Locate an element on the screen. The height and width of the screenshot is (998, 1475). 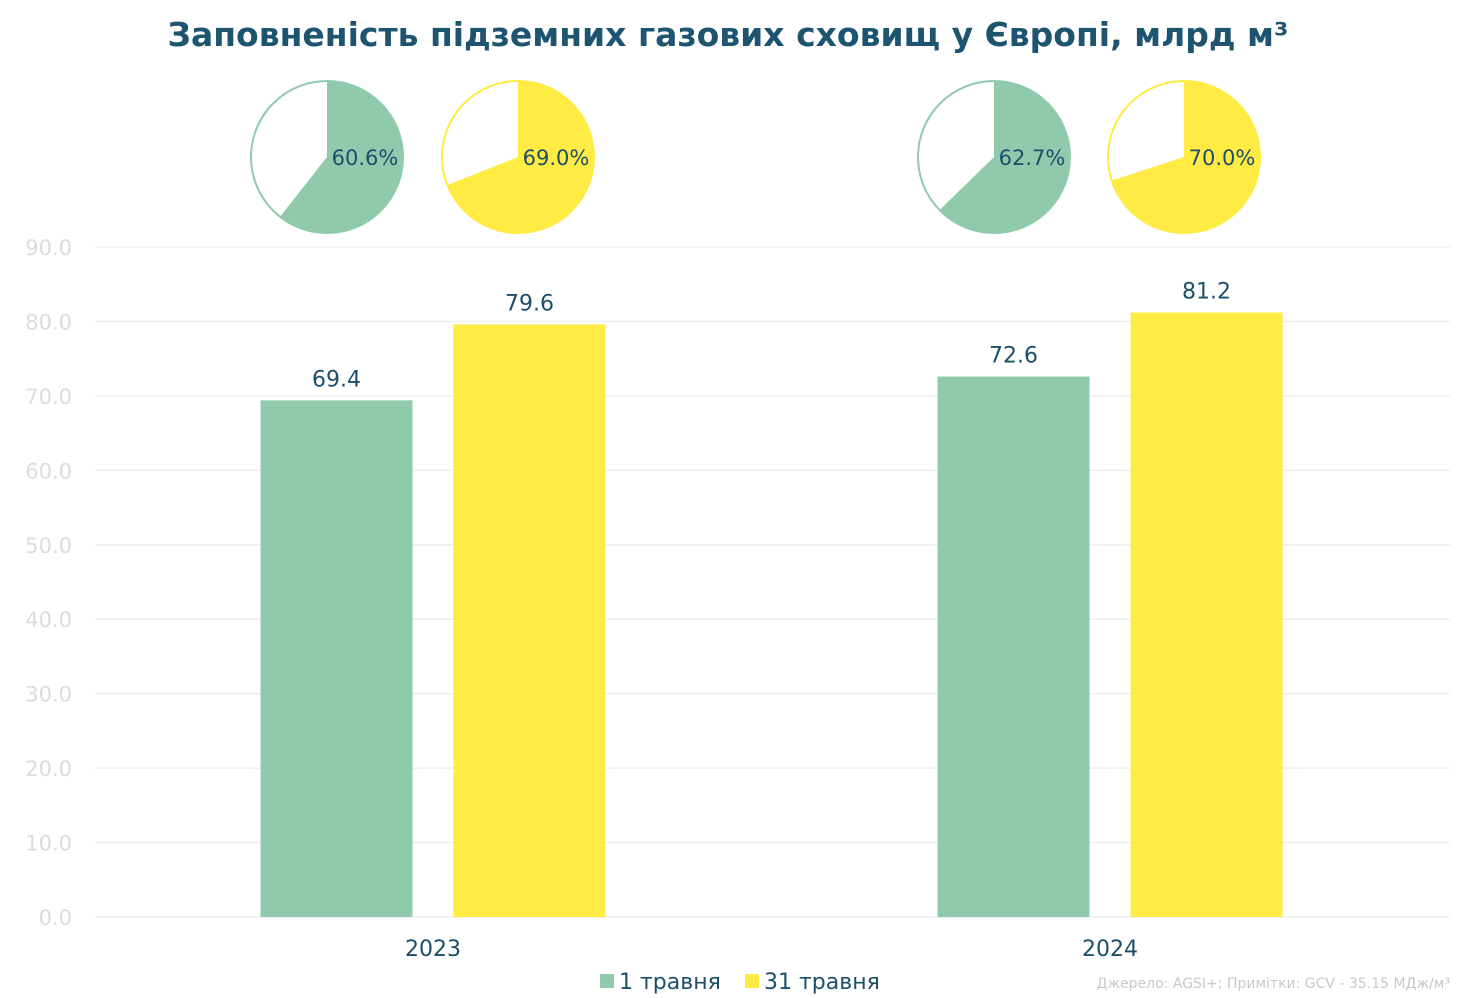
legend-label: 1 травня is located at coordinates (670, 982).